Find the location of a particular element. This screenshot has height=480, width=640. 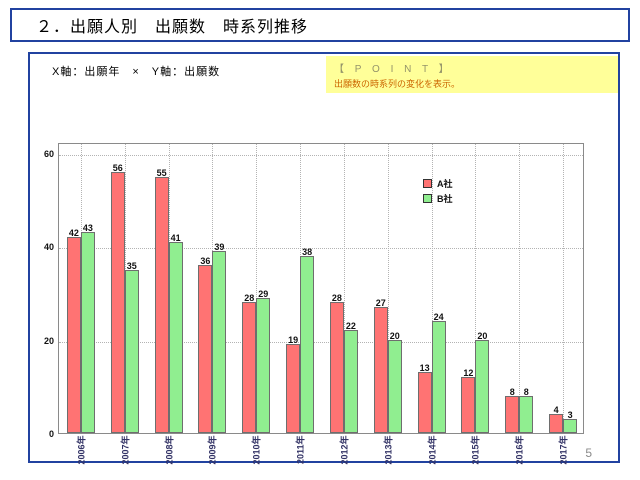

y-axis-tick-label: 20 is located at coordinates (48, 340).